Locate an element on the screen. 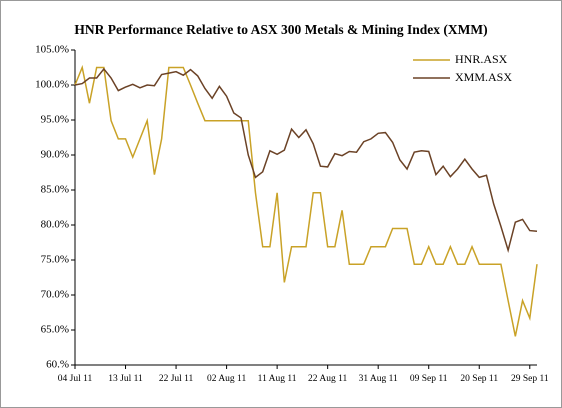 The width and height of the screenshot is (562, 408). x-tick-label: 02 Aug 11 is located at coordinates (226, 379).